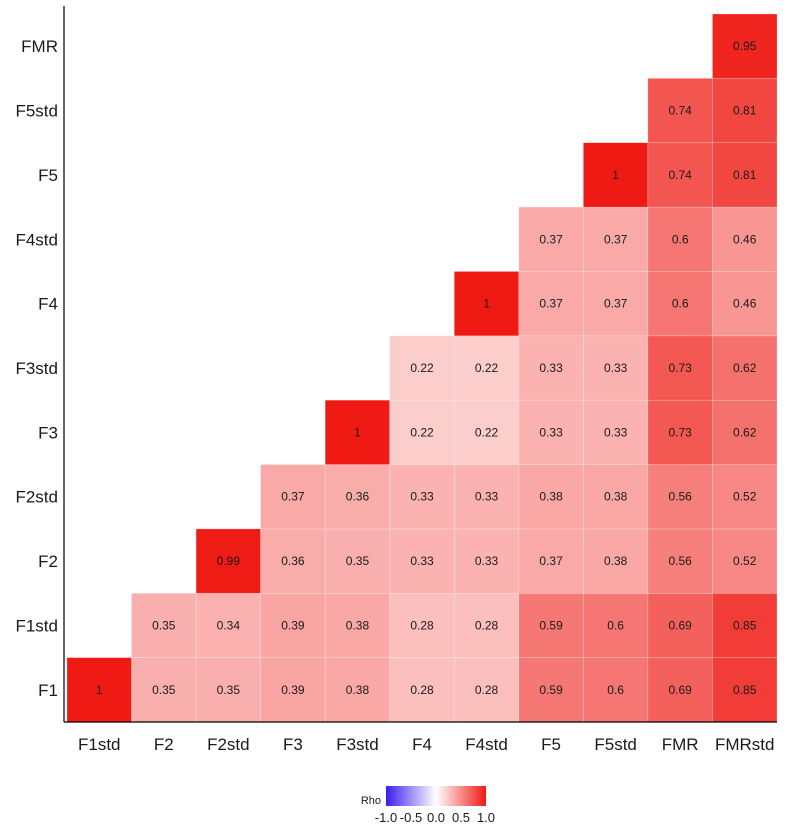  I want to click on y-axis-tick-labels: F1 F1std F2 F2std F3 F3std F4 F4std F5 F5std FMR, so click(36, 368).